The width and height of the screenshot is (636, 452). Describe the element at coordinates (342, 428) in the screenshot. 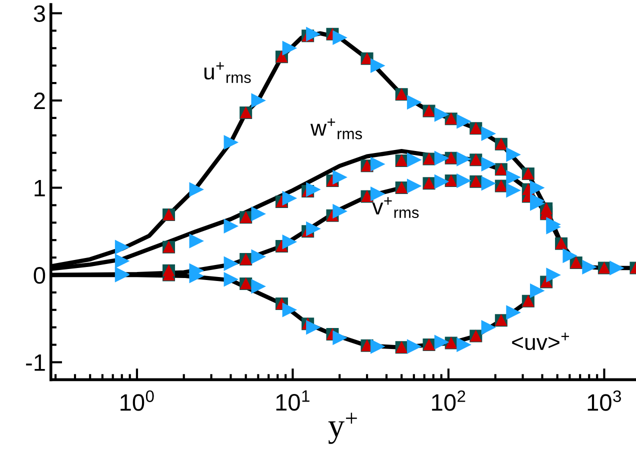

I see `x-axis-title: y$^{+}$` at that location.